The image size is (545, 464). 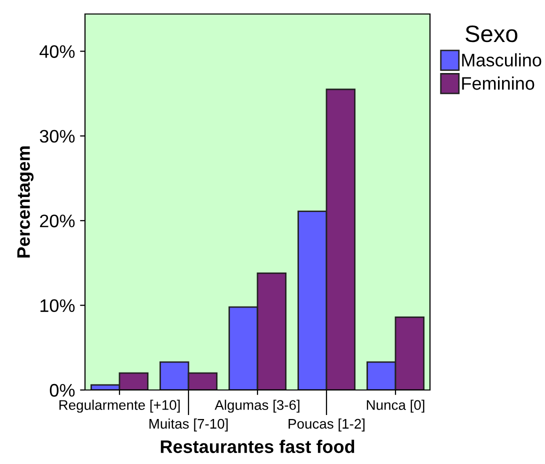 I want to click on y-axis-title: Percentagem, so click(x=25, y=202).